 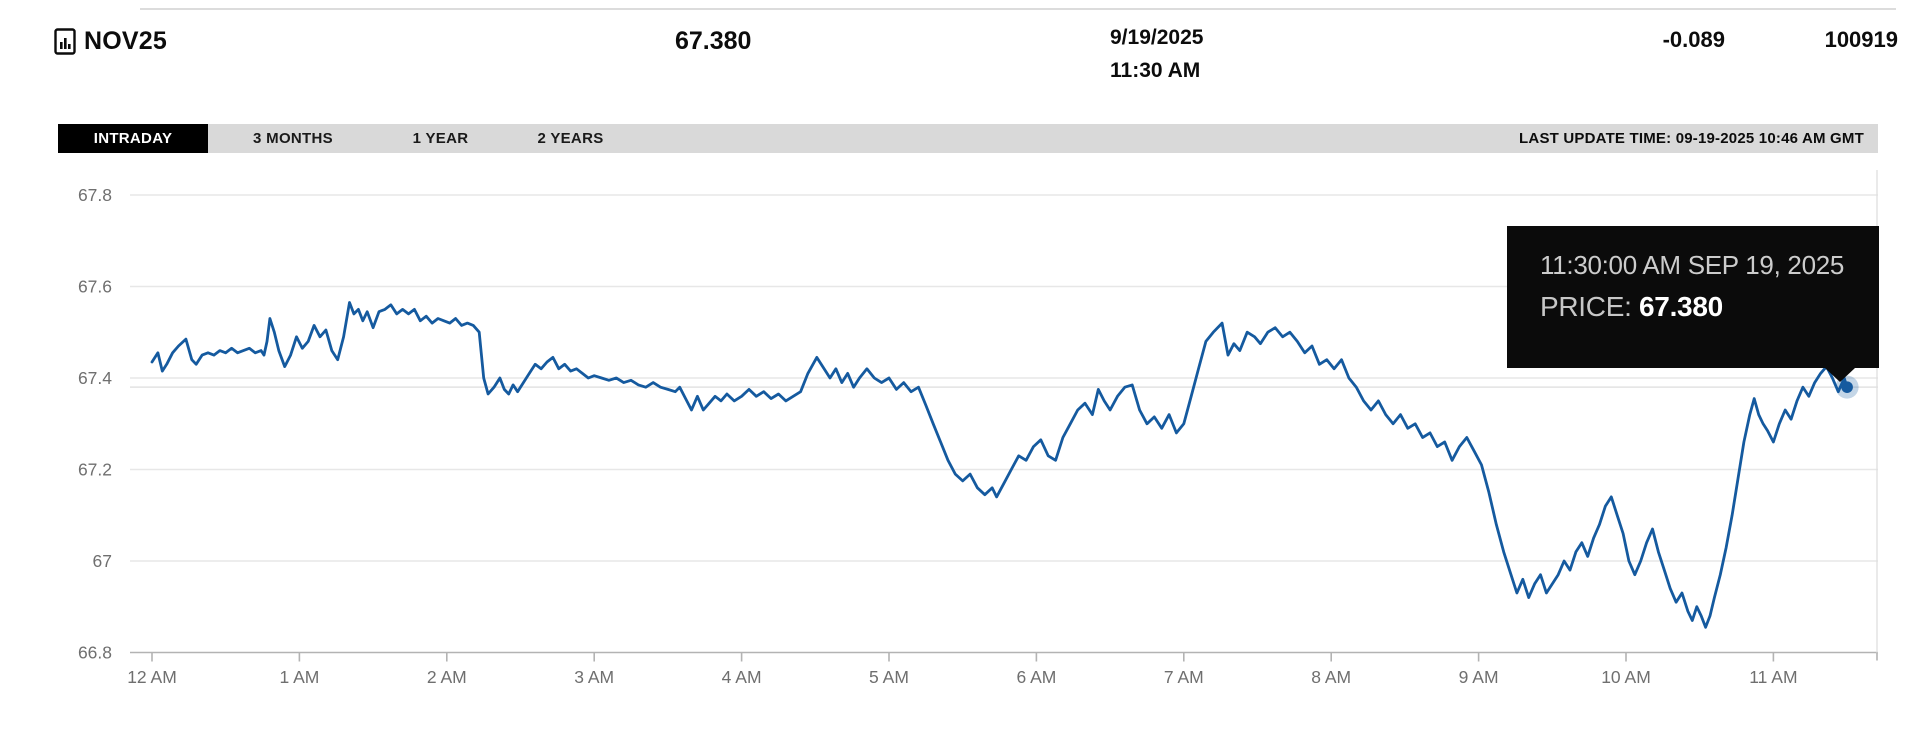 I want to click on tooltip-price: PRICE: 67.380, so click(x=1709, y=307).